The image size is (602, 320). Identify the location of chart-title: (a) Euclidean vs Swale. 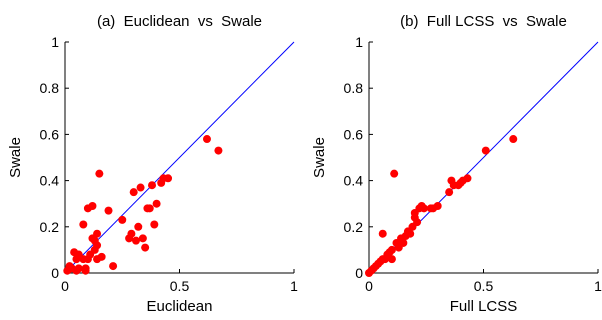
(179, 21).